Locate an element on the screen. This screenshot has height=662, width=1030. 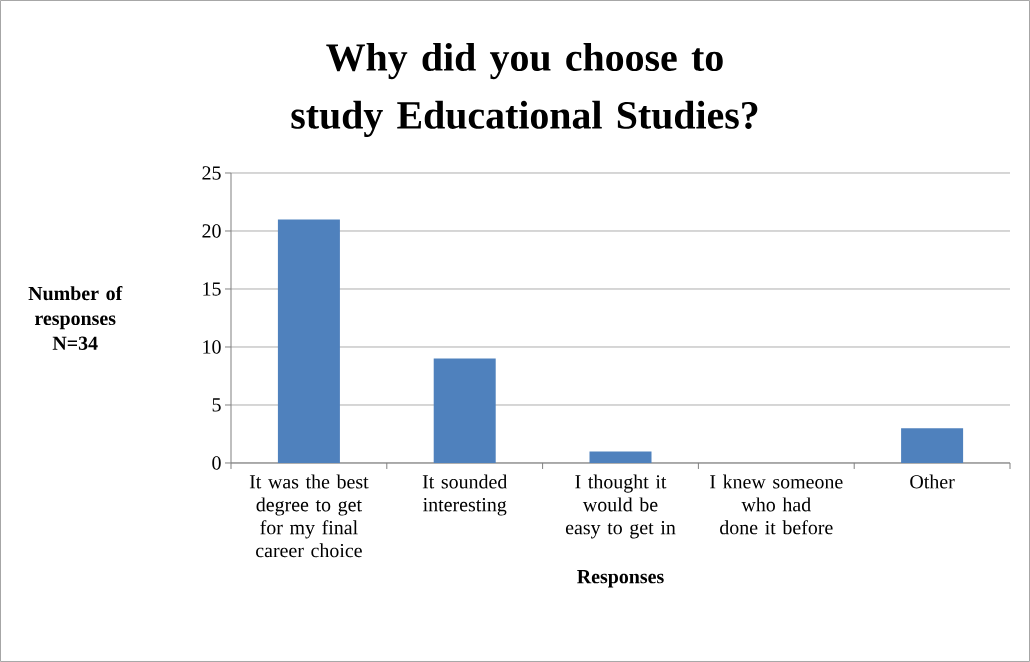
x-tick-label: It sounded interesting is located at coordinates (465, 495).